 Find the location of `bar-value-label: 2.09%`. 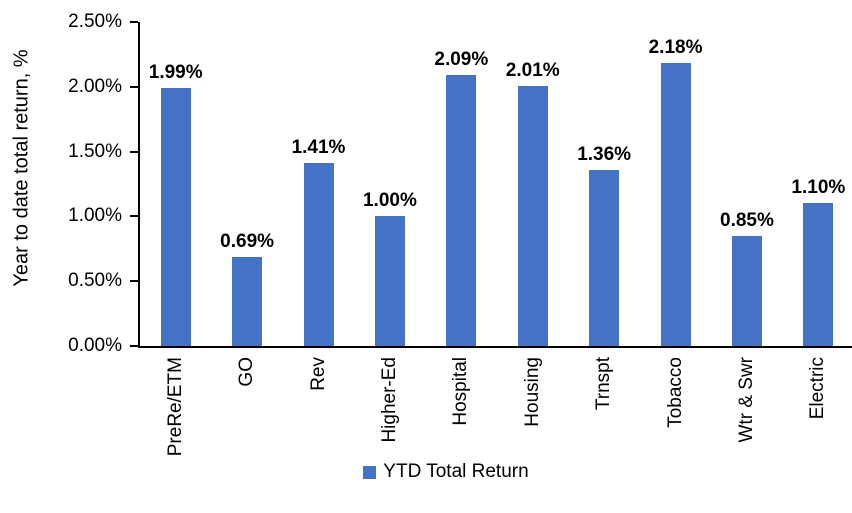

bar-value-label: 2.09% is located at coordinates (461, 60).